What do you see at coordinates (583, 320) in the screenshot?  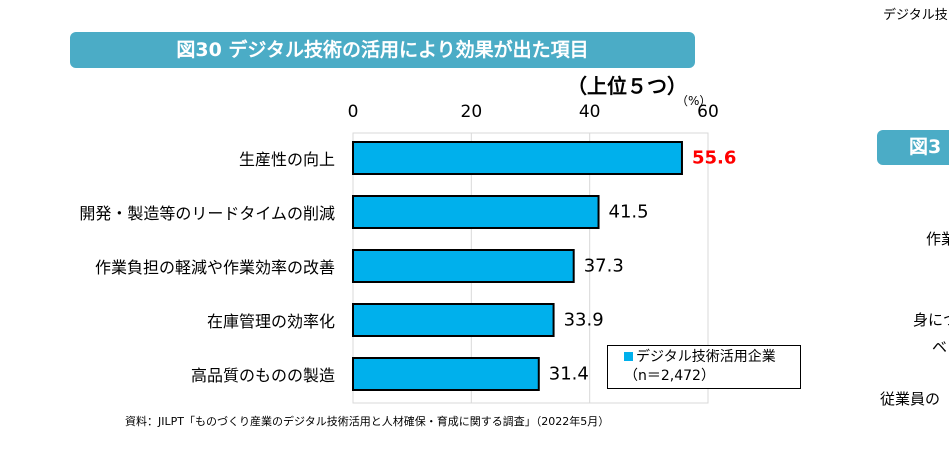 I see `value-label: 33.9` at bounding box center [583, 320].